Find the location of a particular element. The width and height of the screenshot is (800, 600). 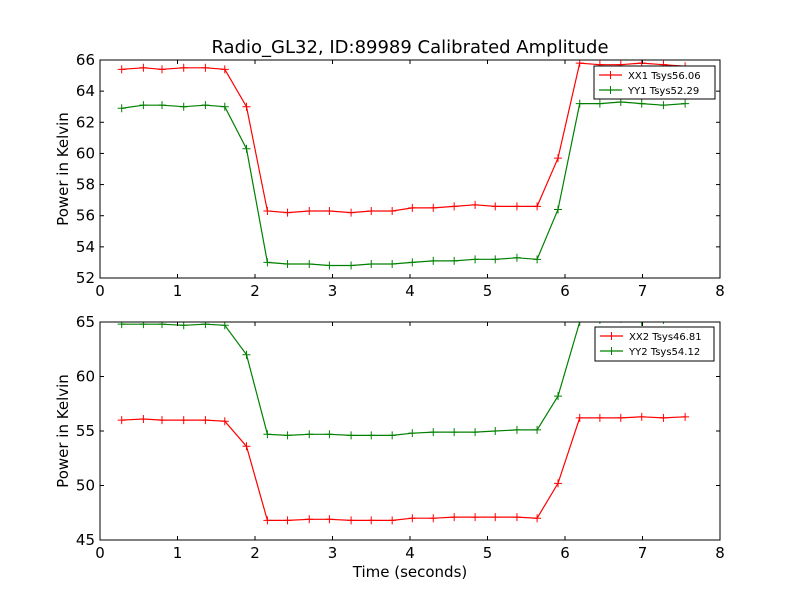

legend-label: YY1 Tsys52.29 is located at coordinates (663, 91).